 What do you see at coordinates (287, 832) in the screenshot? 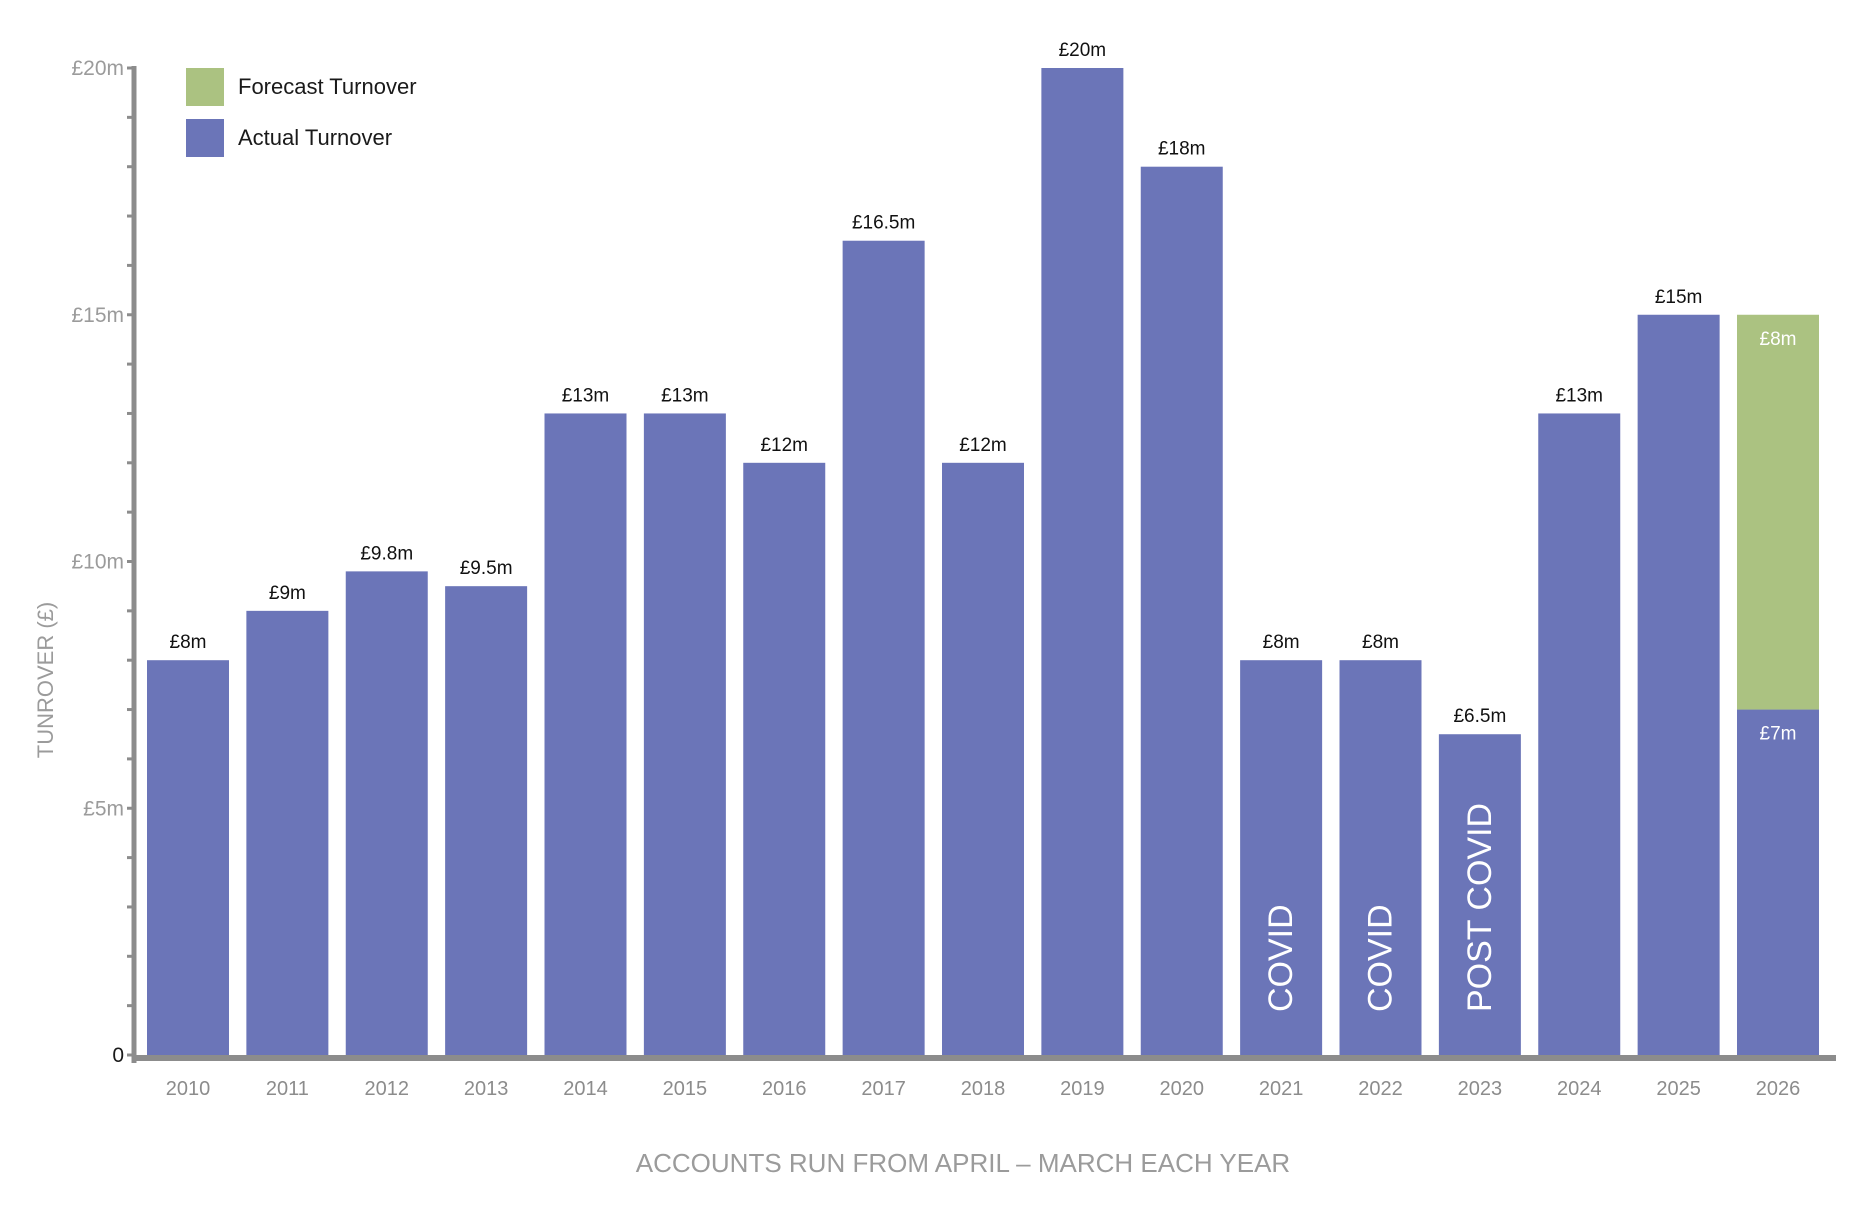
I see `bar-2011-actual-turnover` at bounding box center [287, 832].